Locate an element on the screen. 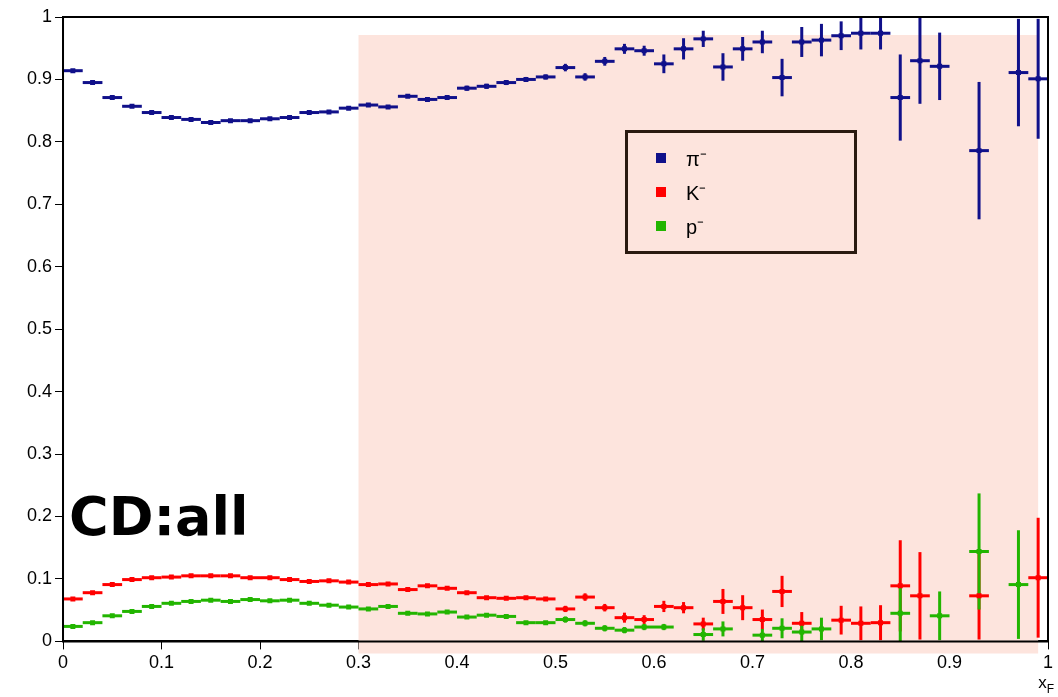 This screenshot has width=1058, height=697. y-tick-label: 0 is located at coordinates (47, 640).